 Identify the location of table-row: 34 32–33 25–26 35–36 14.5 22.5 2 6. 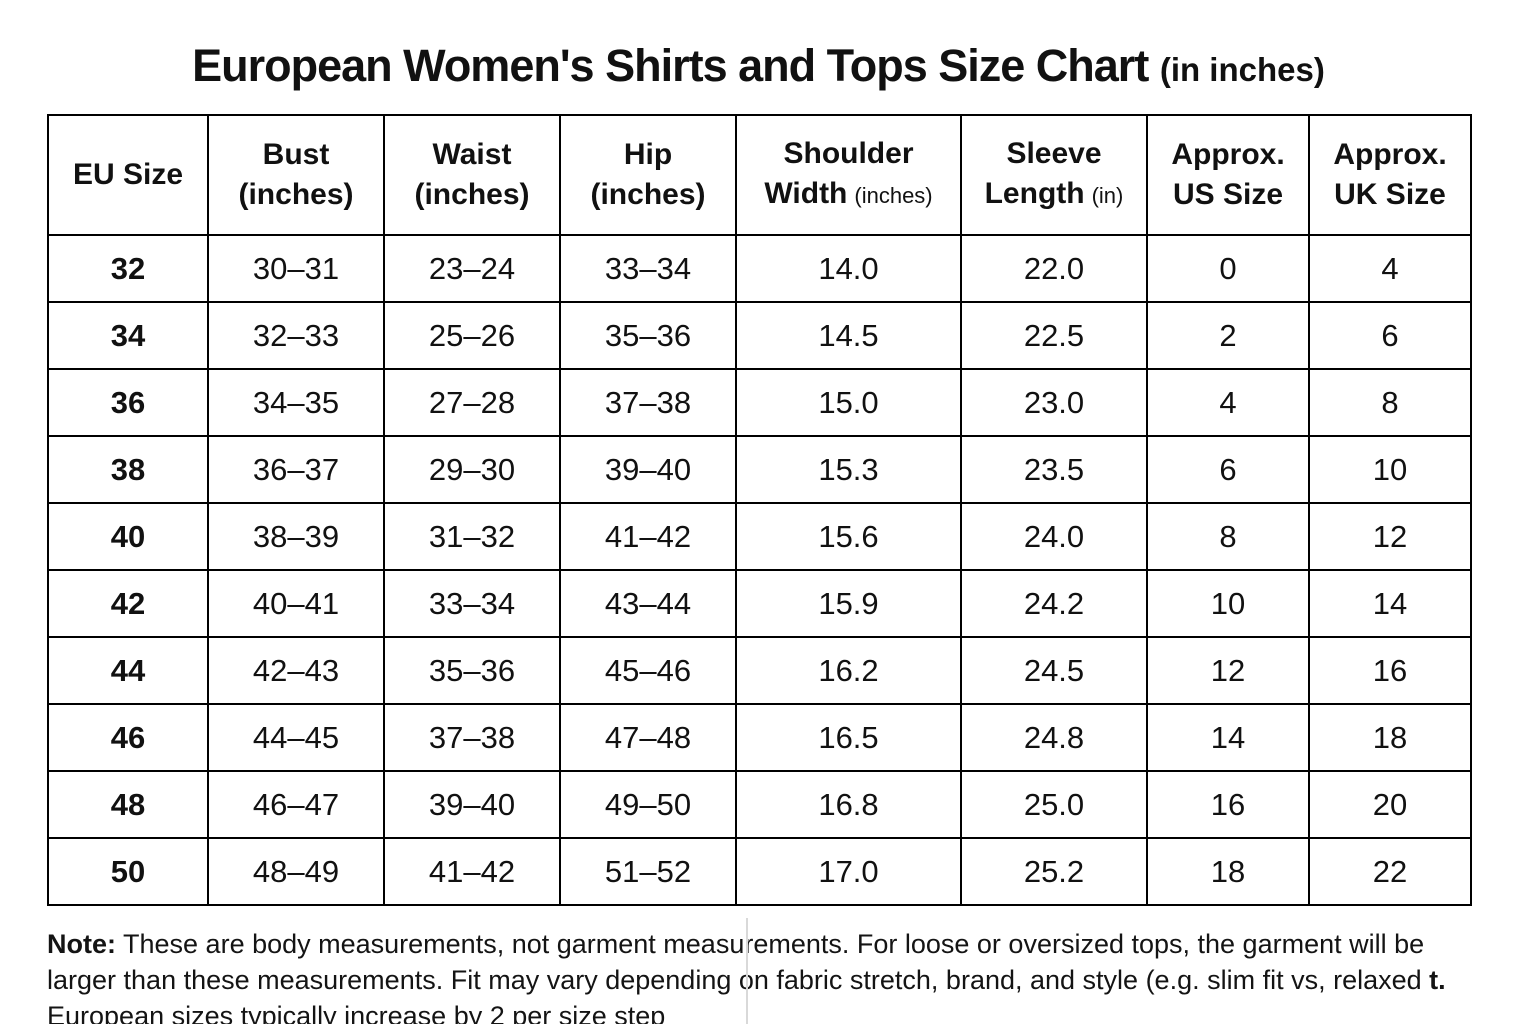
(759, 335).